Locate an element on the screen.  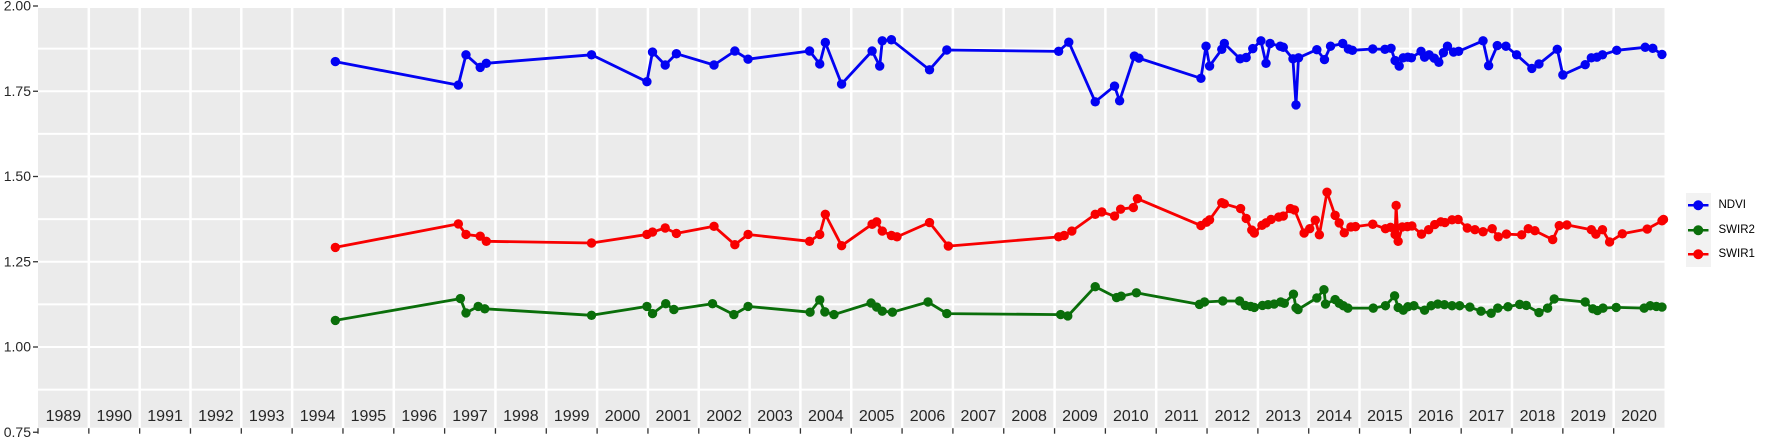
x-axis-year-label: 2019 is located at coordinates (1588, 416).